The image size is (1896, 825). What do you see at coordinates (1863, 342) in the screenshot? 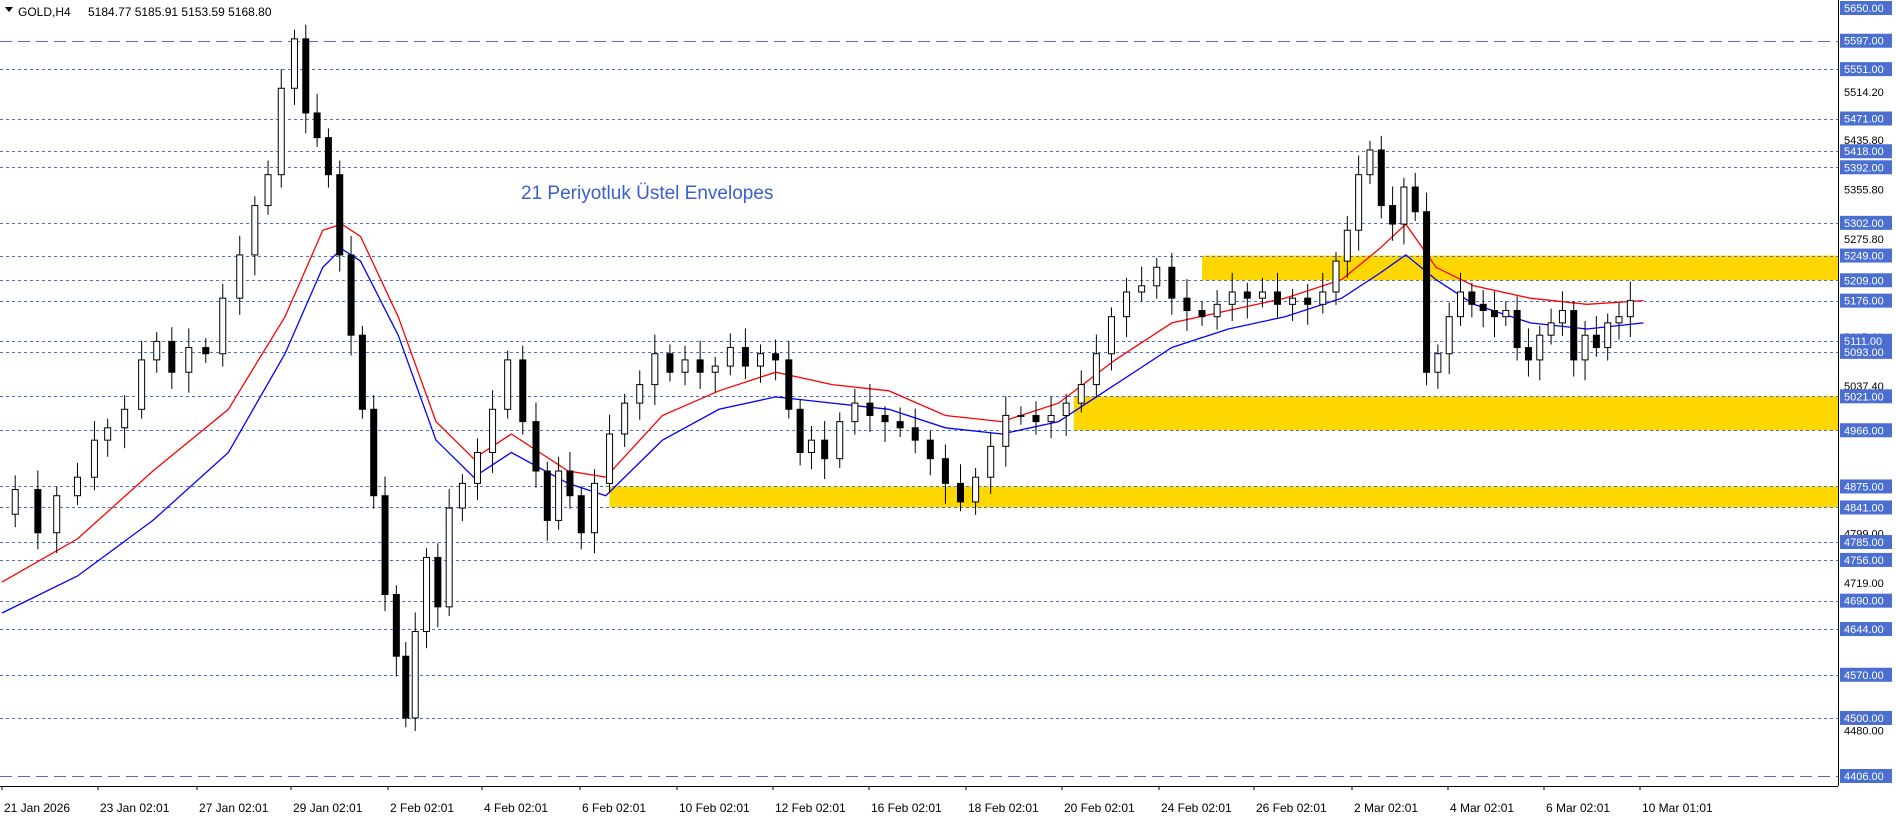
I see `price-tick-label: 5111.00` at bounding box center [1863, 342].